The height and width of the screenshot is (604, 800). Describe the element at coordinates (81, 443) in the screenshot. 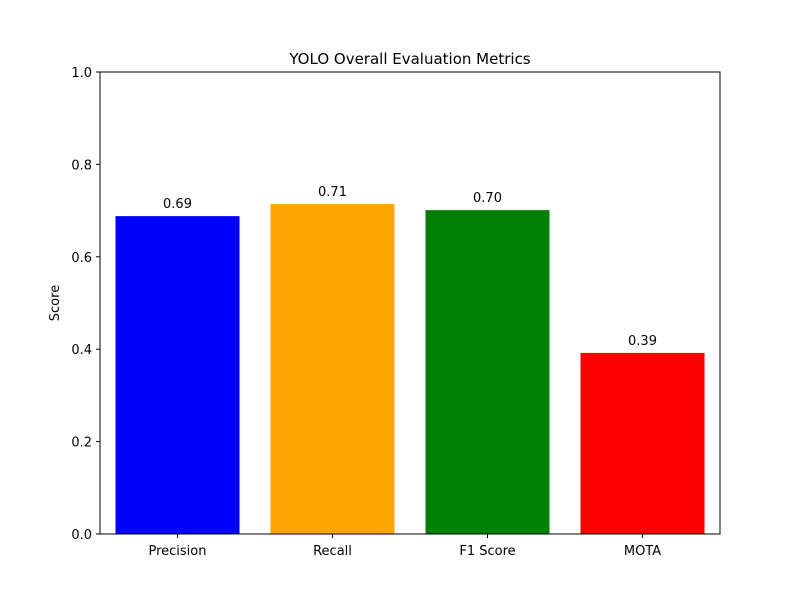

I see `y-tick-label: 0.2` at that location.